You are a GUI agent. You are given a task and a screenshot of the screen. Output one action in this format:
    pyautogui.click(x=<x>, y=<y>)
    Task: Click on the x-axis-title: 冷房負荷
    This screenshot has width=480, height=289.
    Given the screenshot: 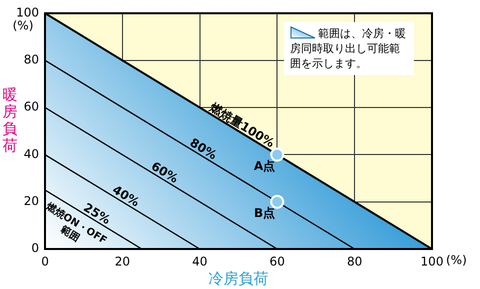 What is the action you would take?
    pyautogui.click(x=238, y=278)
    